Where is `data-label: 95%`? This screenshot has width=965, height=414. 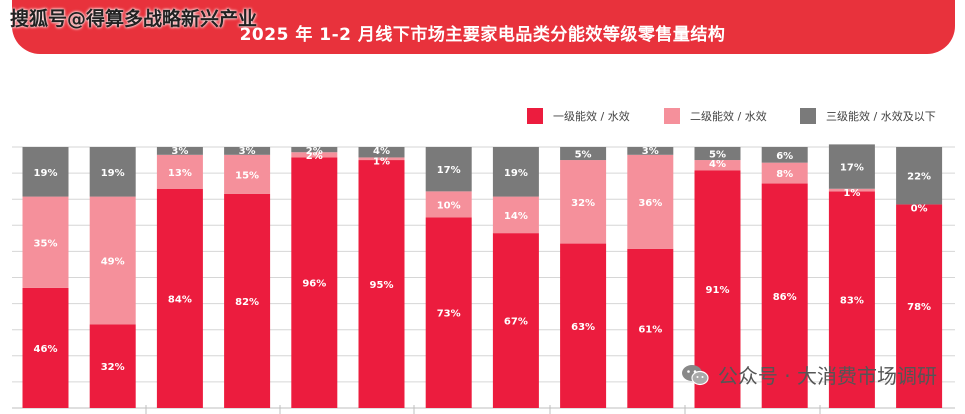 data-label: 95% is located at coordinates (382, 285).